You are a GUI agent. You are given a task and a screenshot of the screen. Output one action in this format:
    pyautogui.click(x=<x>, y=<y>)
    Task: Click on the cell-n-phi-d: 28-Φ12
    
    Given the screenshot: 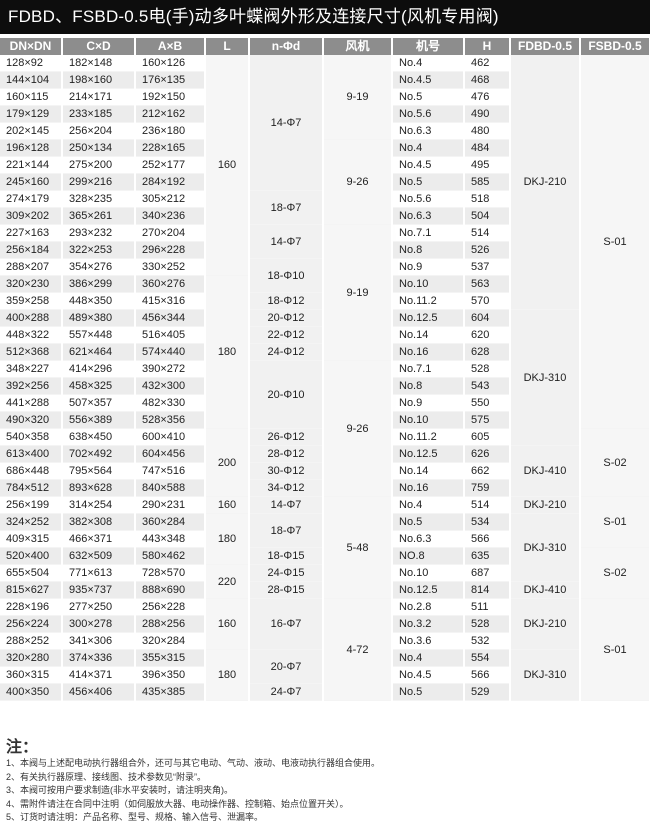 What is the action you would take?
    pyautogui.click(x=286, y=454)
    